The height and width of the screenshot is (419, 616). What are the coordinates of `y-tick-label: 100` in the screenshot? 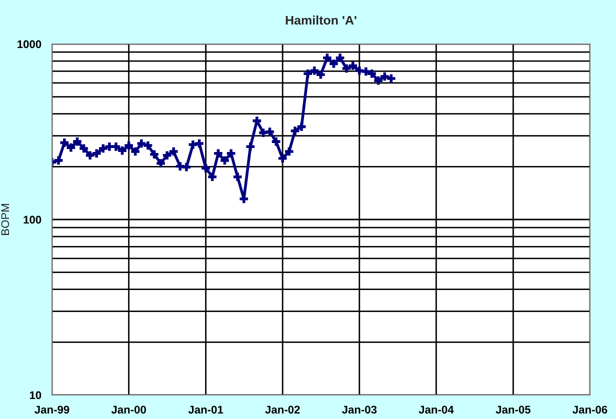 It's located at (33, 220).